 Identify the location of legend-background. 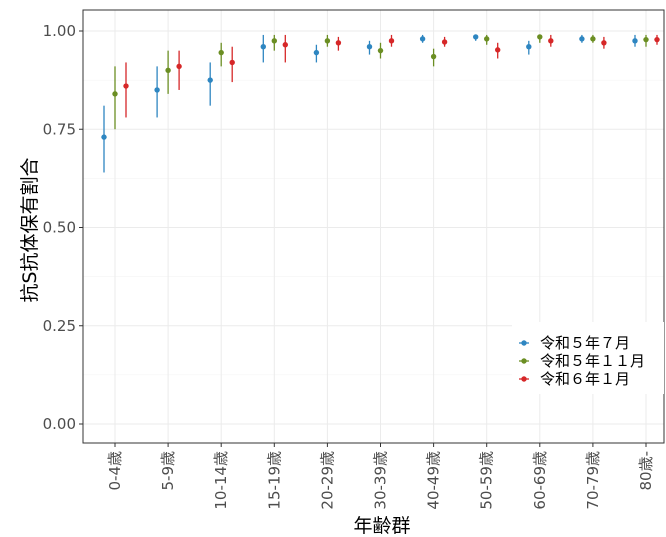
(588, 358).